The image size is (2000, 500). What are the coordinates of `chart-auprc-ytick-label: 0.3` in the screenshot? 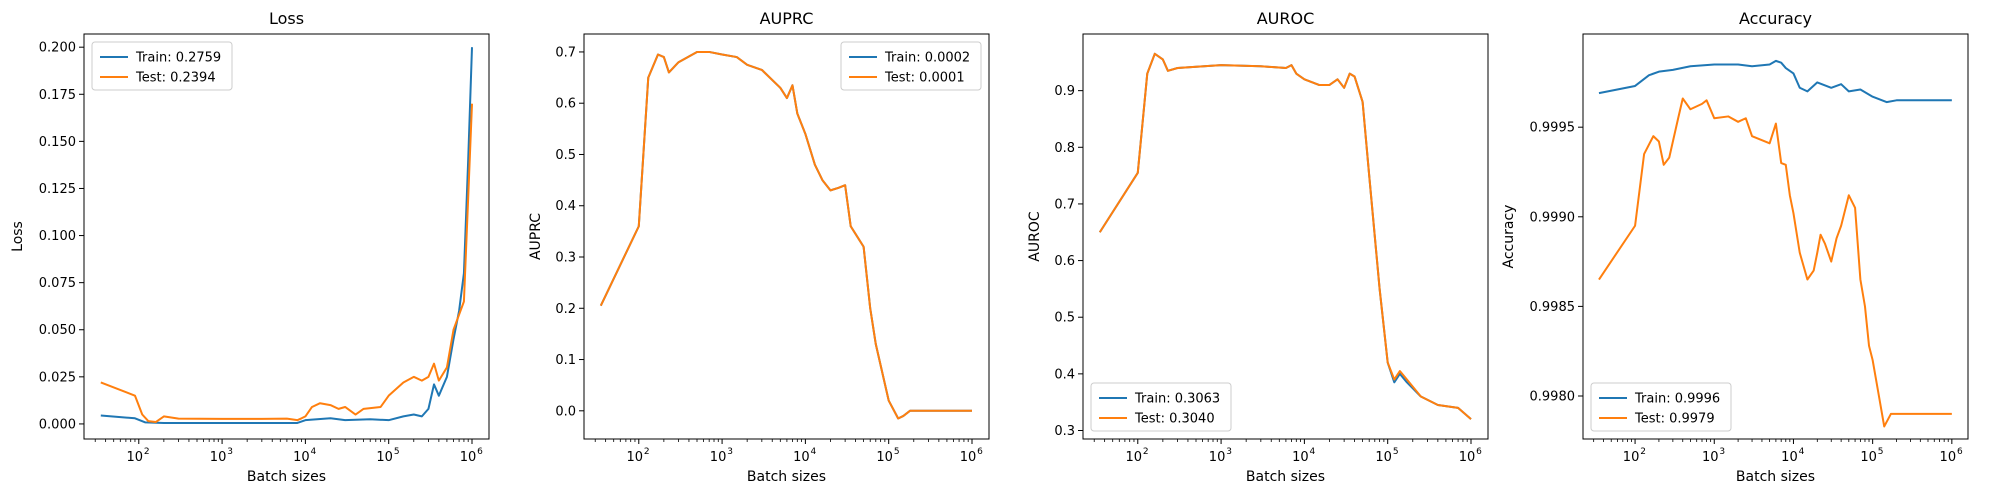 It's located at (565, 258).